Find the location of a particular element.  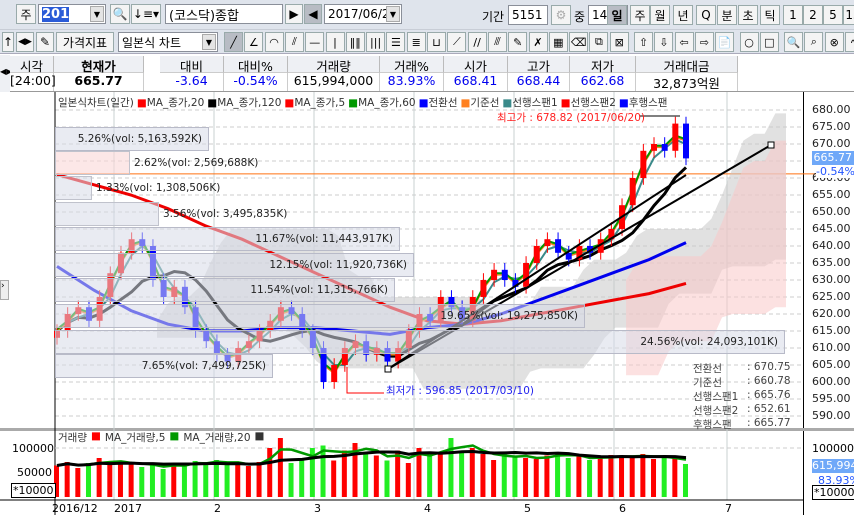

quote-value: 668.44 is located at coordinates (539, 82).